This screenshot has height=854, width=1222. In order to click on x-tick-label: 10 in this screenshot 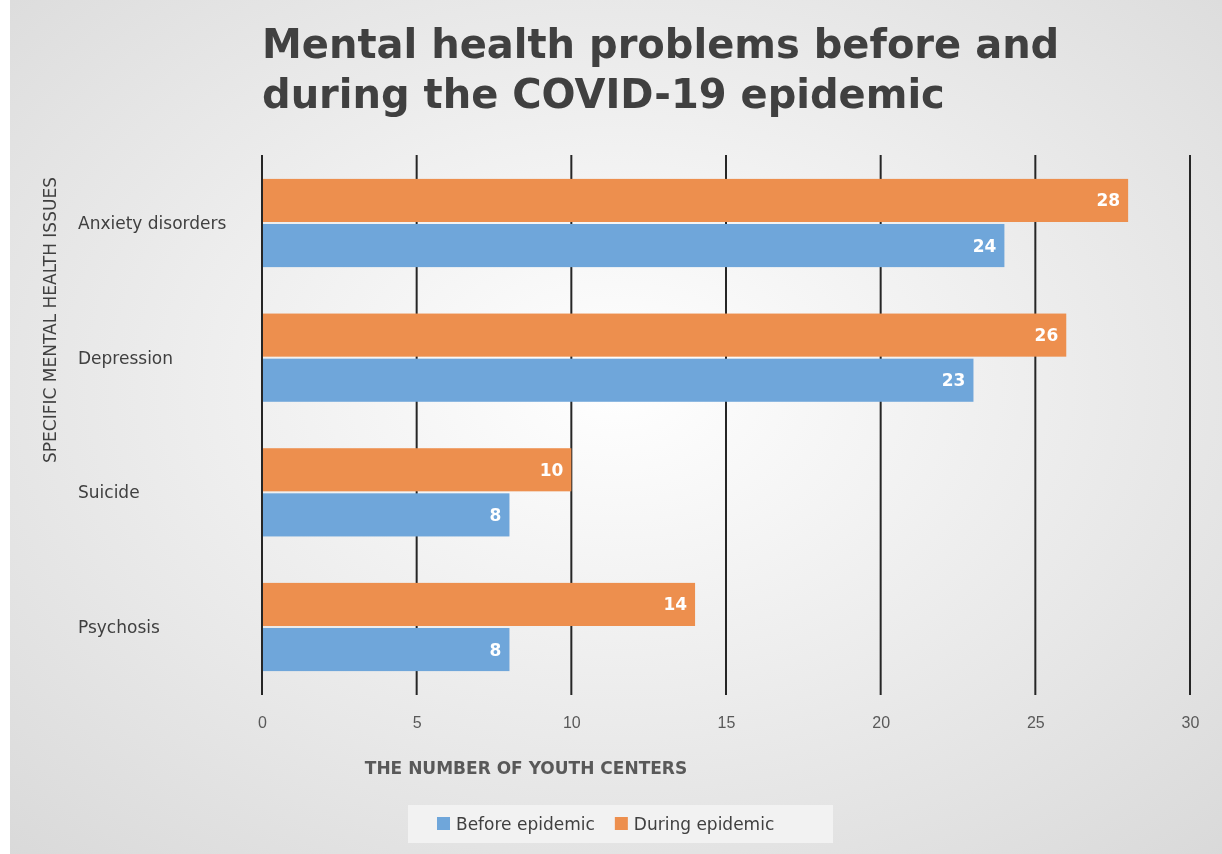, I will do `click(571, 723)`.